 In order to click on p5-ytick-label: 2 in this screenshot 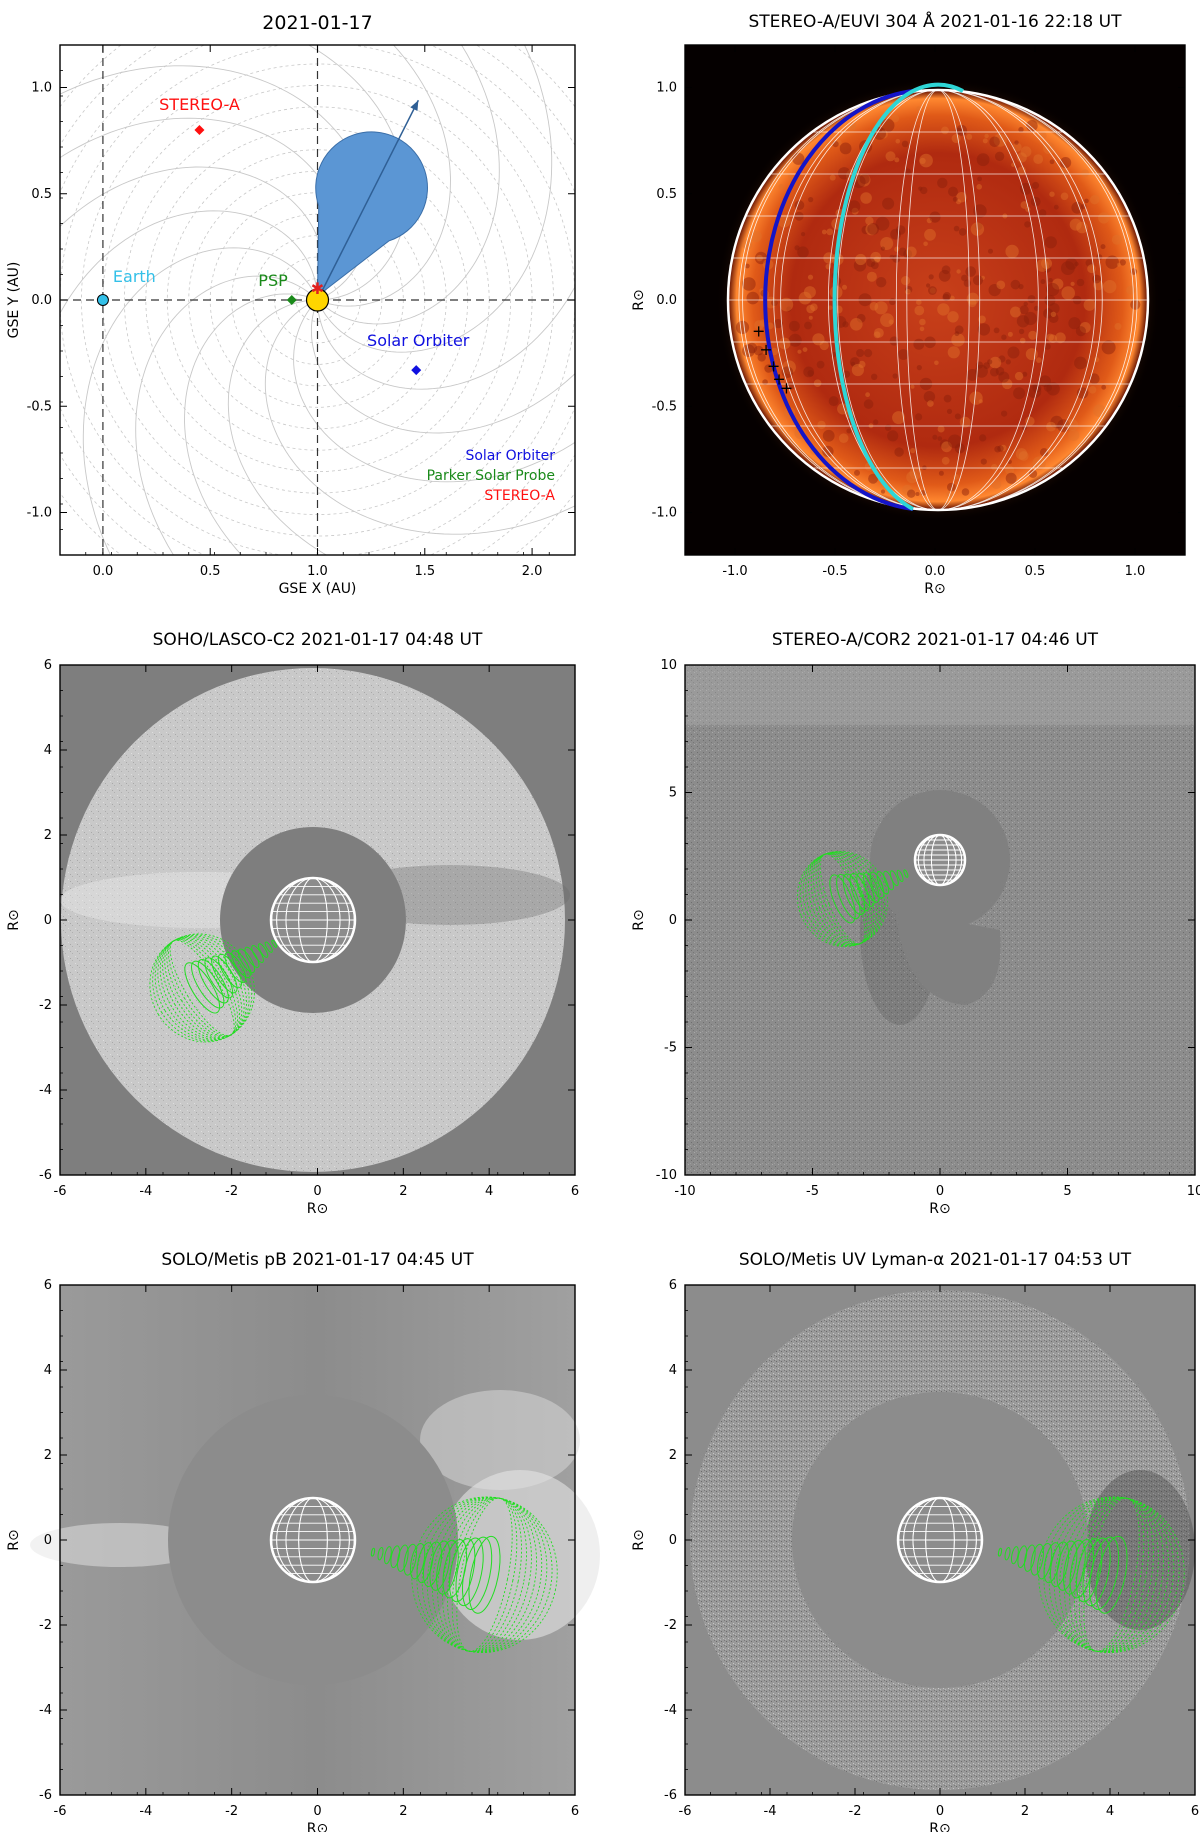, I will do `click(48, 1455)`.